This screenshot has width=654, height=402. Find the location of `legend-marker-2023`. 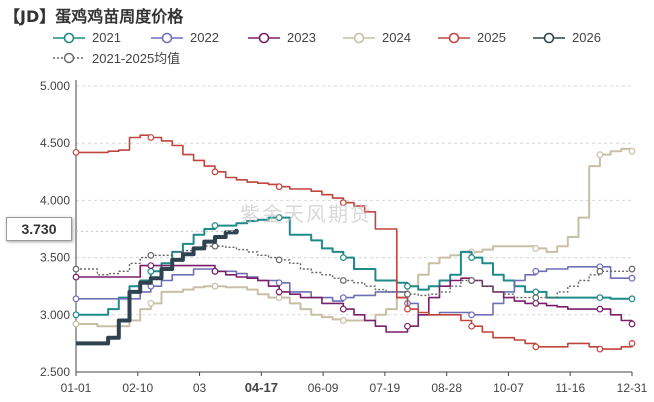

legend-marker-2023 is located at coordinates (264, 37).